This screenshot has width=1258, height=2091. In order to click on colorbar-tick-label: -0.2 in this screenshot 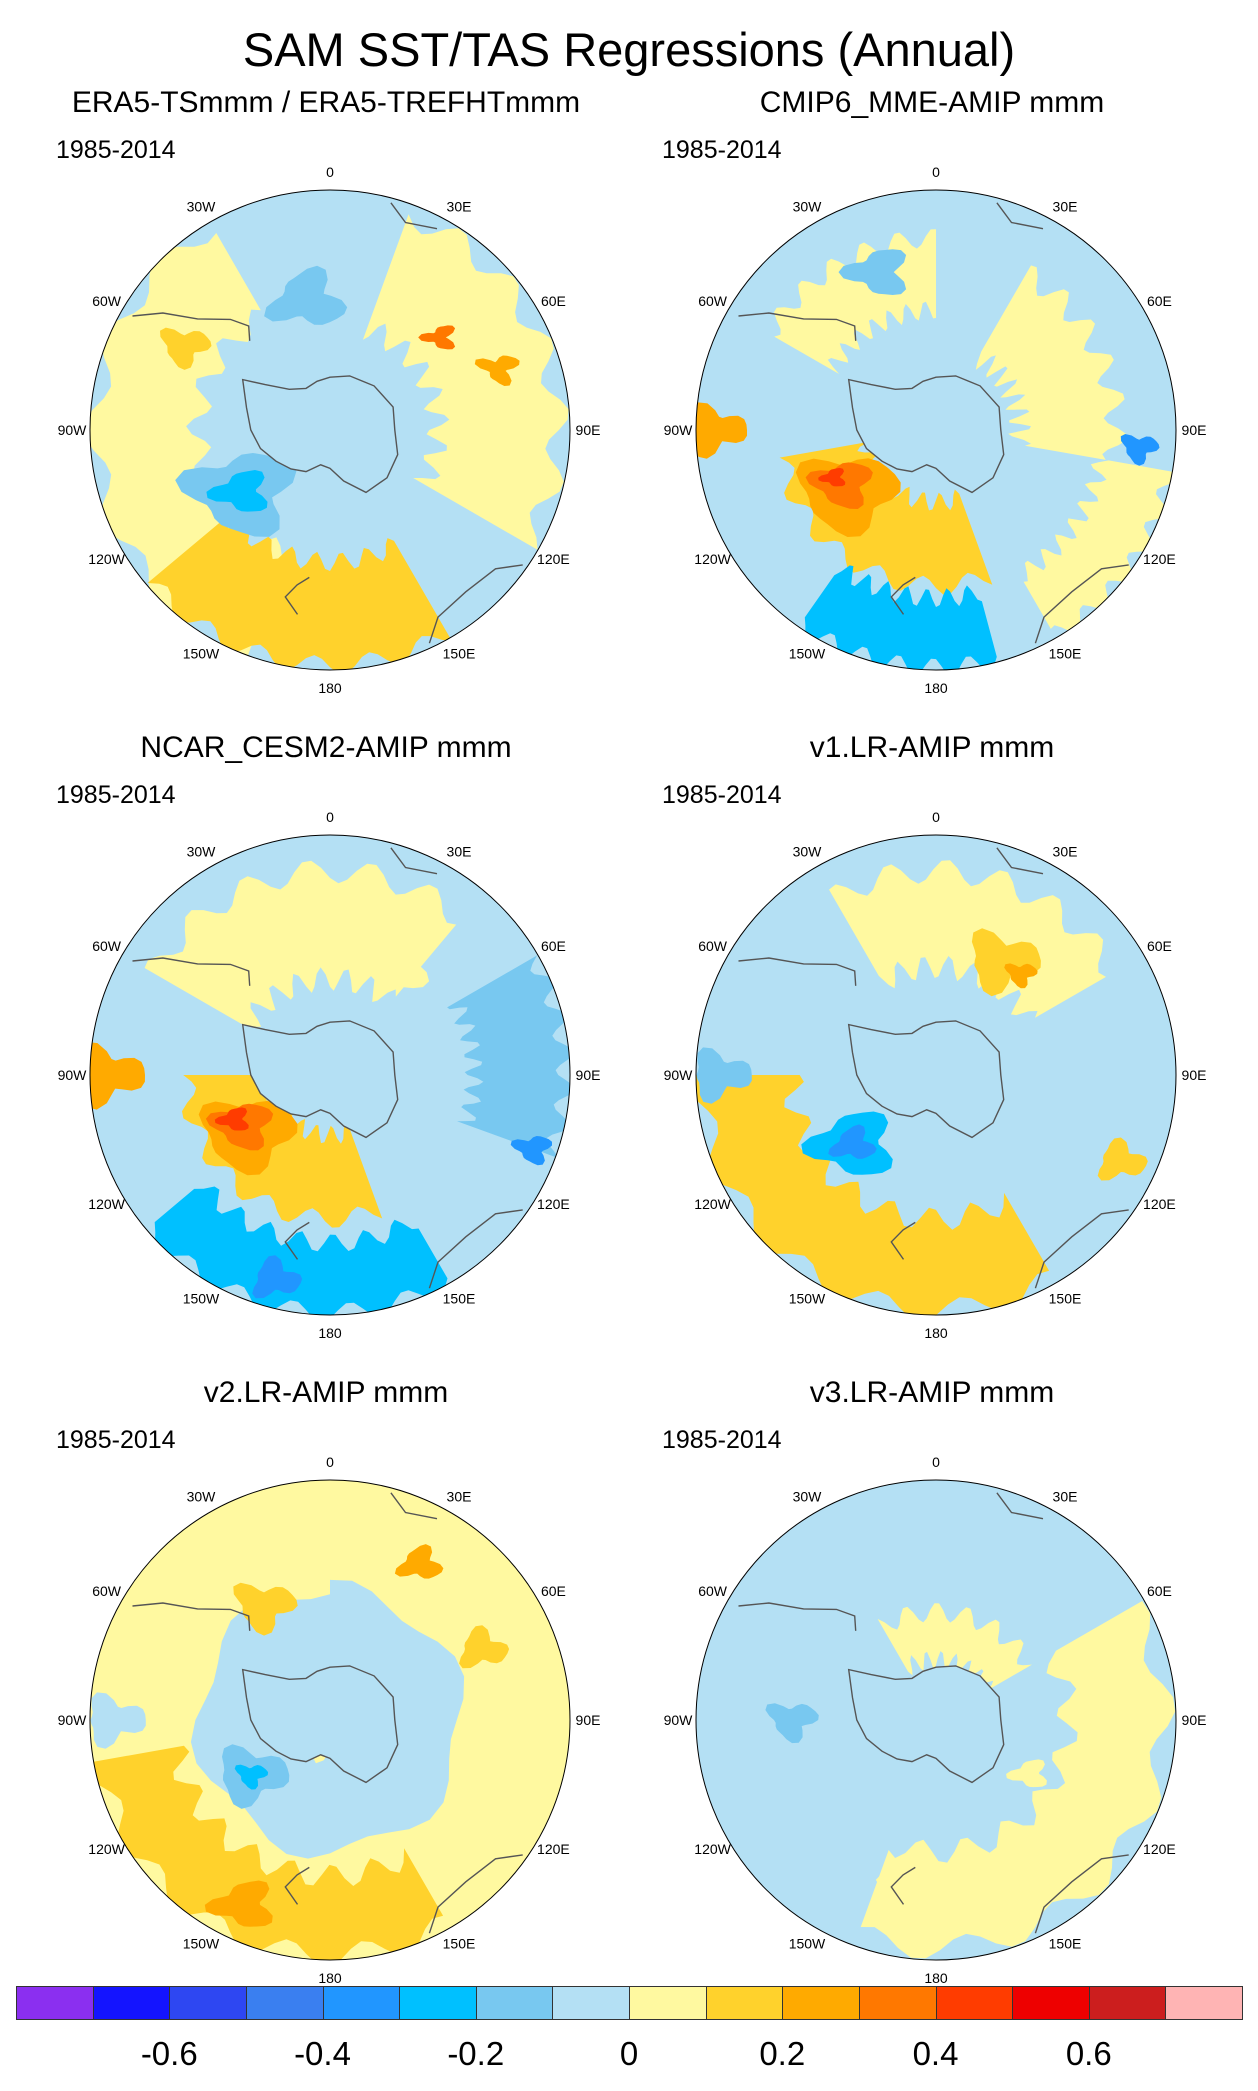, I will do `click(476, 2053)`.